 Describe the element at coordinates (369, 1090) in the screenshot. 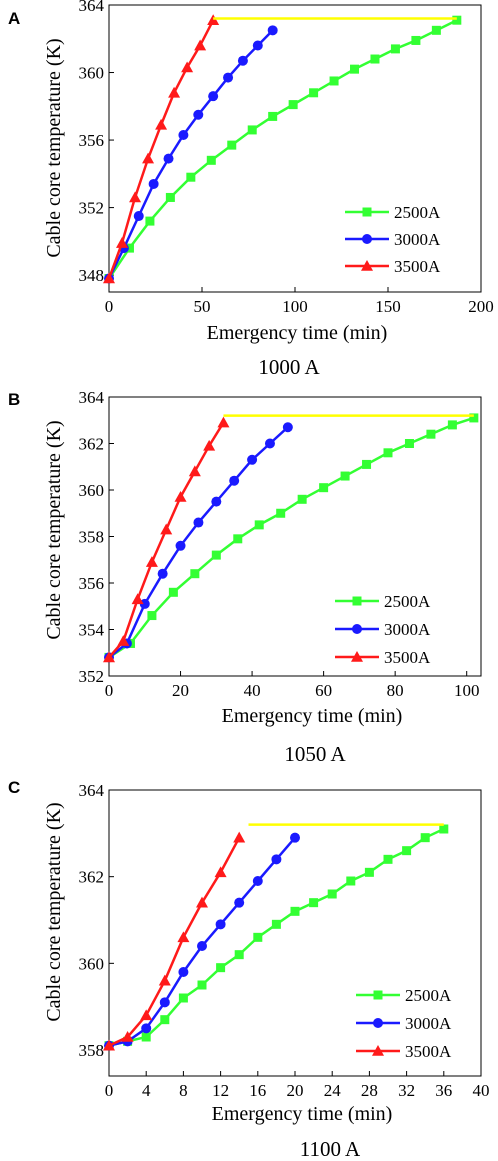

I see `x-tick-label: 28` at that location.